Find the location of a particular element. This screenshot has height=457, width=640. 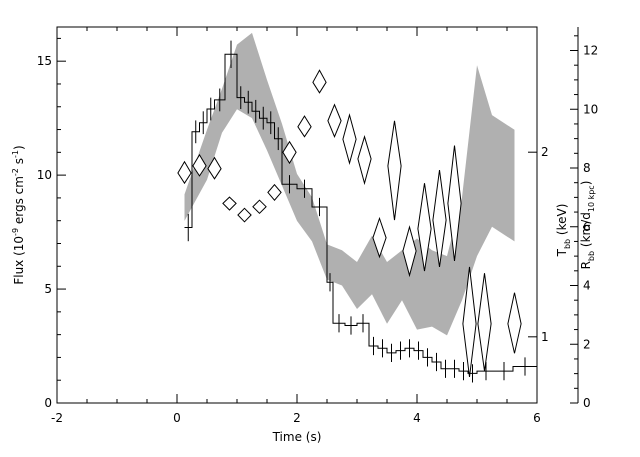

x-tick-label-2: 2 is located at coordinates (297, 418).